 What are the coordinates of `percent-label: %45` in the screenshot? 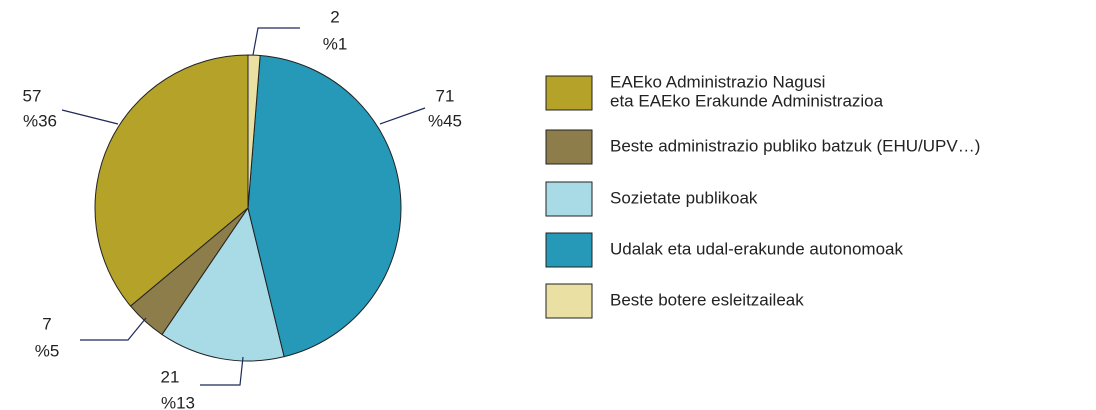 It's located at (445, 120).